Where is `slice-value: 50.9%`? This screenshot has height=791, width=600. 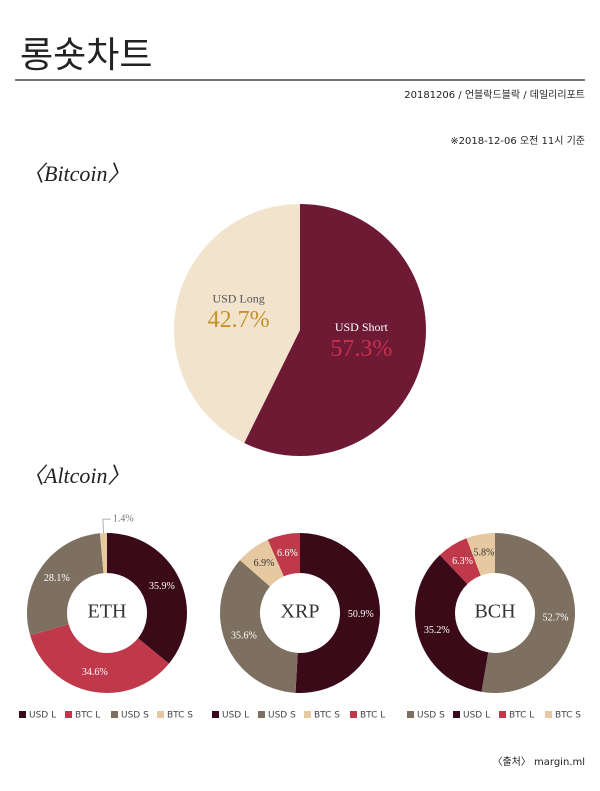 slice-value: 50.9% is located at coordinates (361, 614).